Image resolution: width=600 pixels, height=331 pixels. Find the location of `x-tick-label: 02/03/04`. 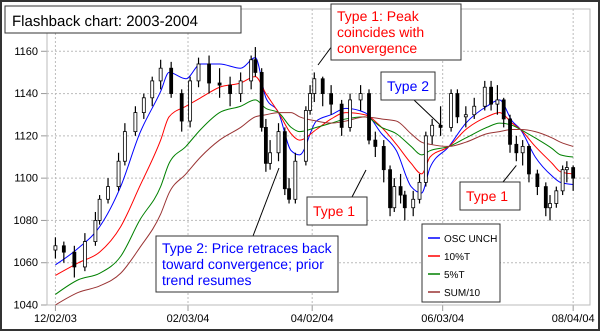

x-tick-label: 02/03/04 is located at coordinates (188, 318).